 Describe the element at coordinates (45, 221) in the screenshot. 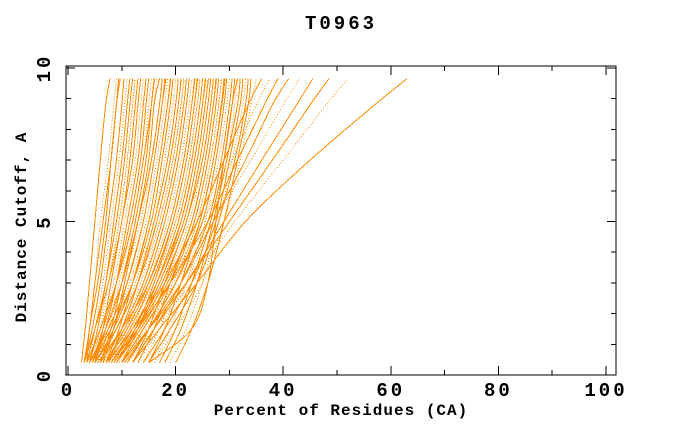

I see `y-tick-label: 5` at that location.